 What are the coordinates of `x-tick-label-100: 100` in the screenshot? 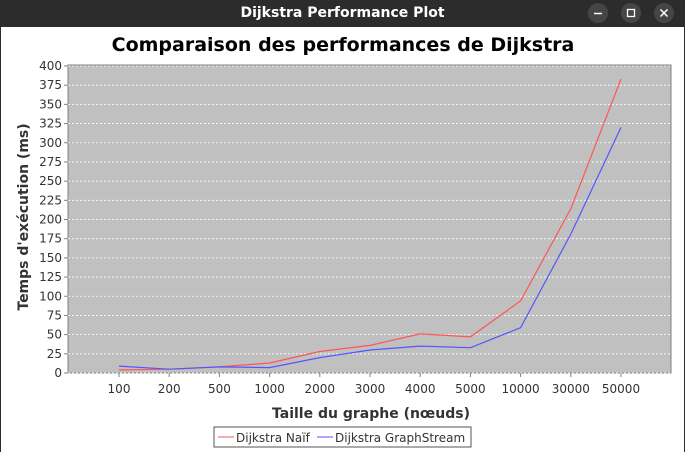 It's located at (119, 389).